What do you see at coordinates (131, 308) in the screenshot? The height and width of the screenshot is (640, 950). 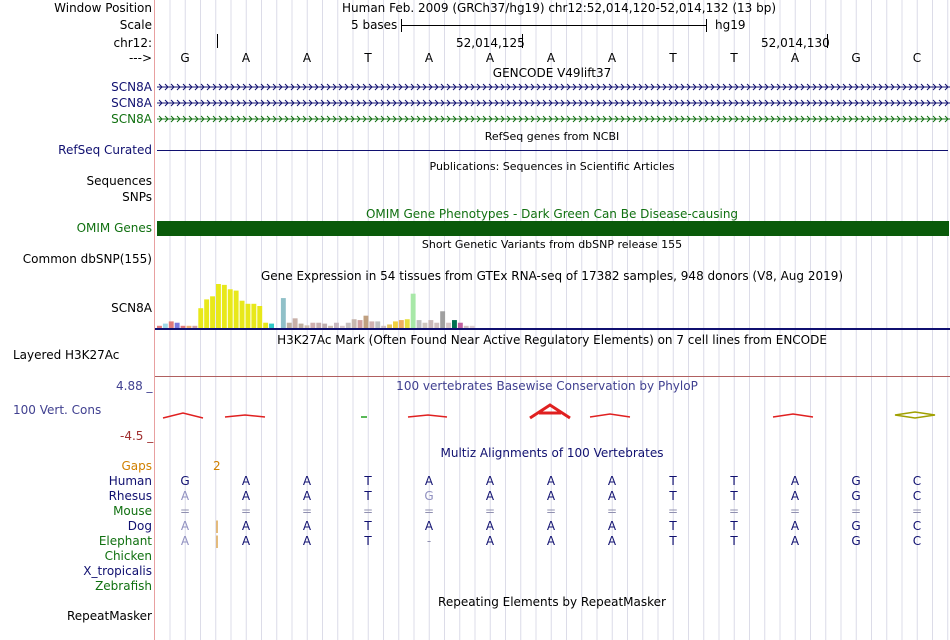 I see `gtex-gene-label: SCN8A` at bounding box center [131, 308].